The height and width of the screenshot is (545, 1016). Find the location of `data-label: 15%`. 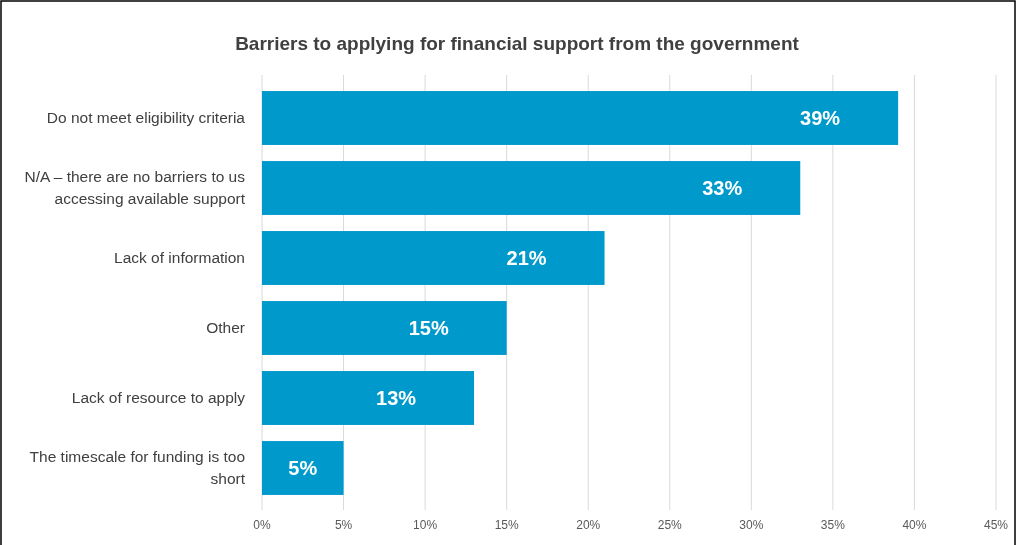

data-label: 15% is located at coordinates (428, 328).